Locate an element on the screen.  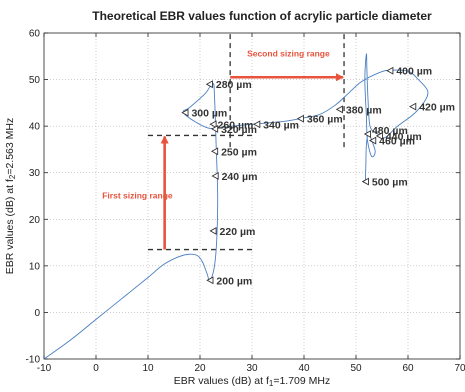
marker-500um is located at coordinates (365, 181).